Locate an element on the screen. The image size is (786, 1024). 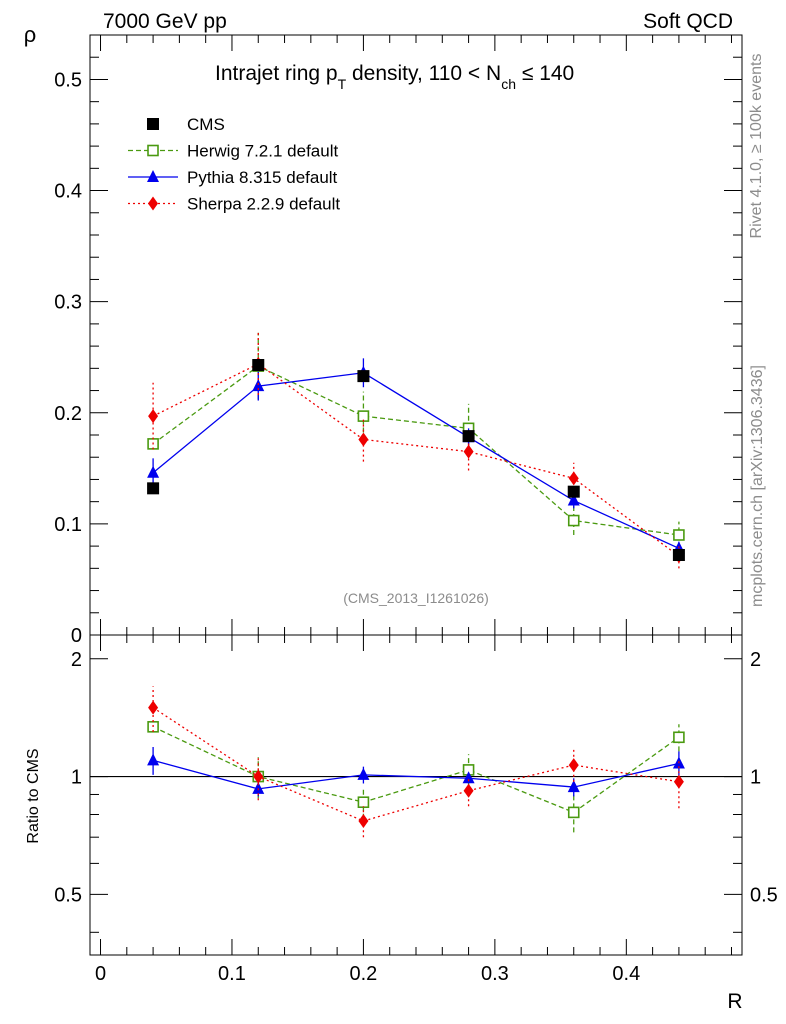
y-tick-label: 0.4 is located at coordinates (68, 192).